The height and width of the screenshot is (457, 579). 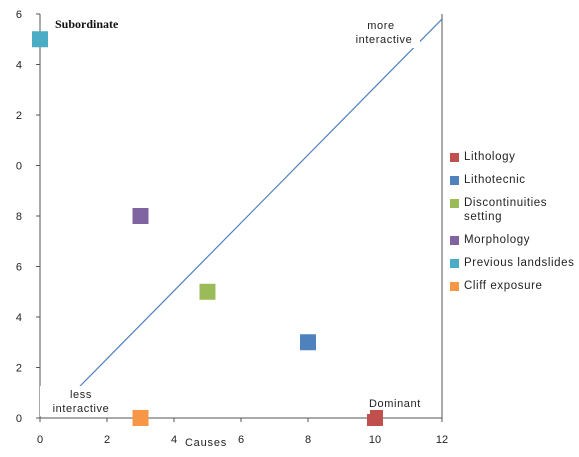 I want to click on marker-lithology, so click(x=375, y=418).